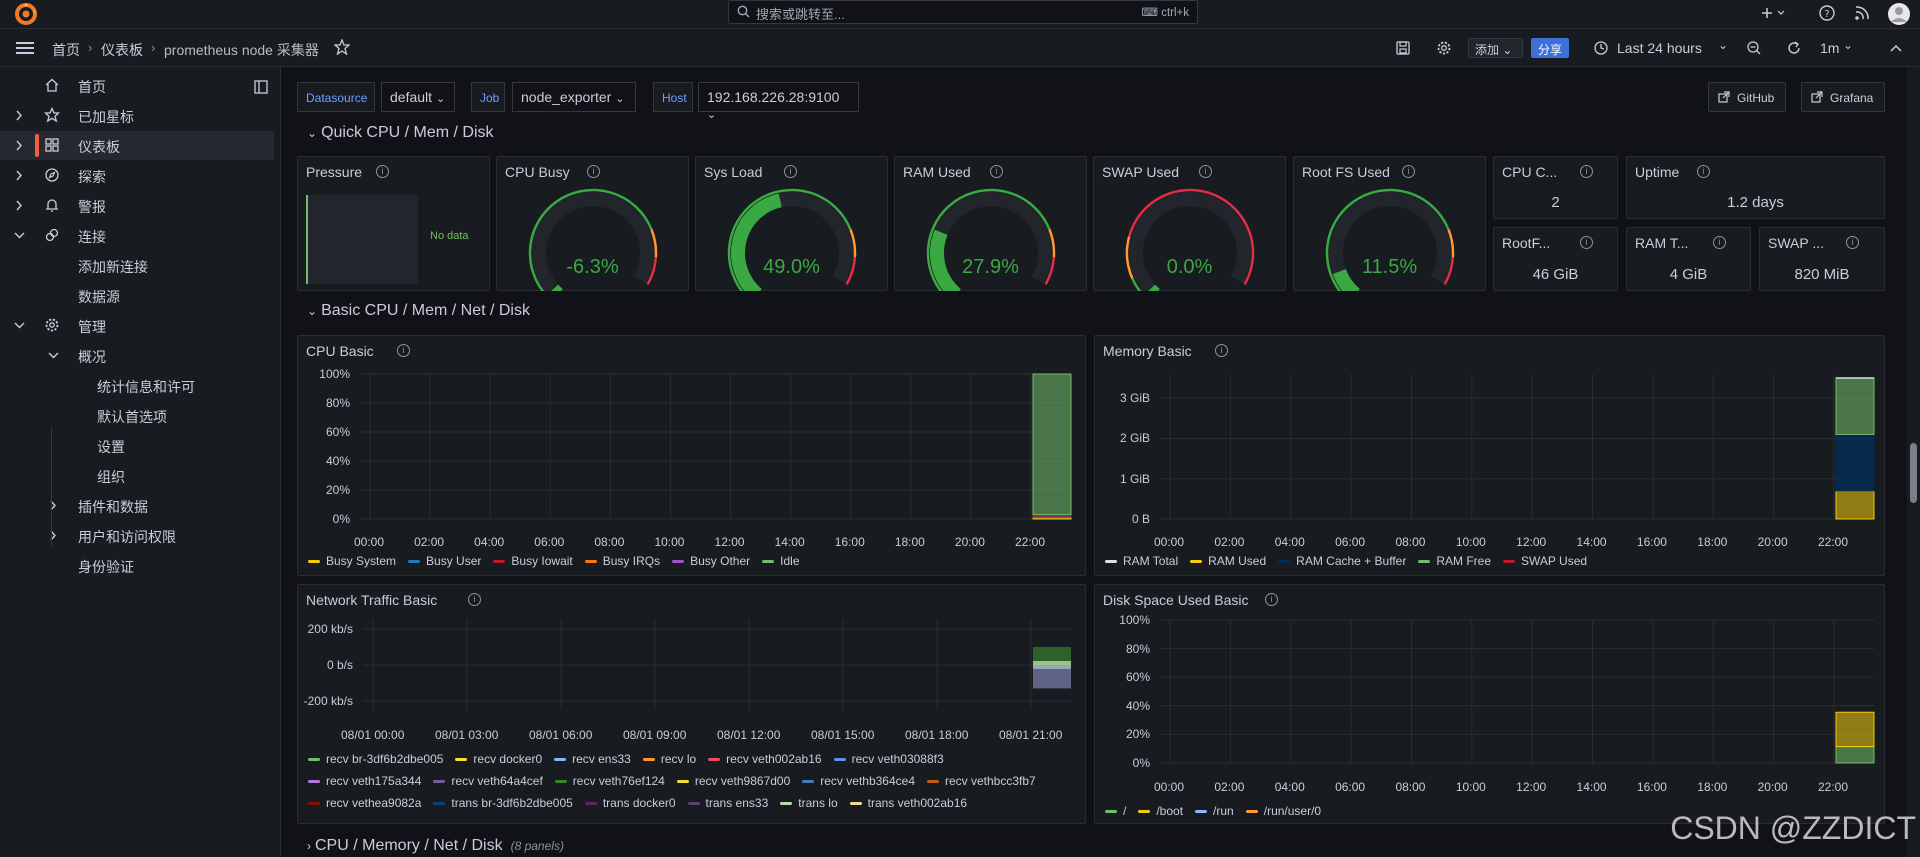 Image resolution: width=1920 pixels, height=857 pixels. I want to click on legend-item: Busy User, so click(444, 561).